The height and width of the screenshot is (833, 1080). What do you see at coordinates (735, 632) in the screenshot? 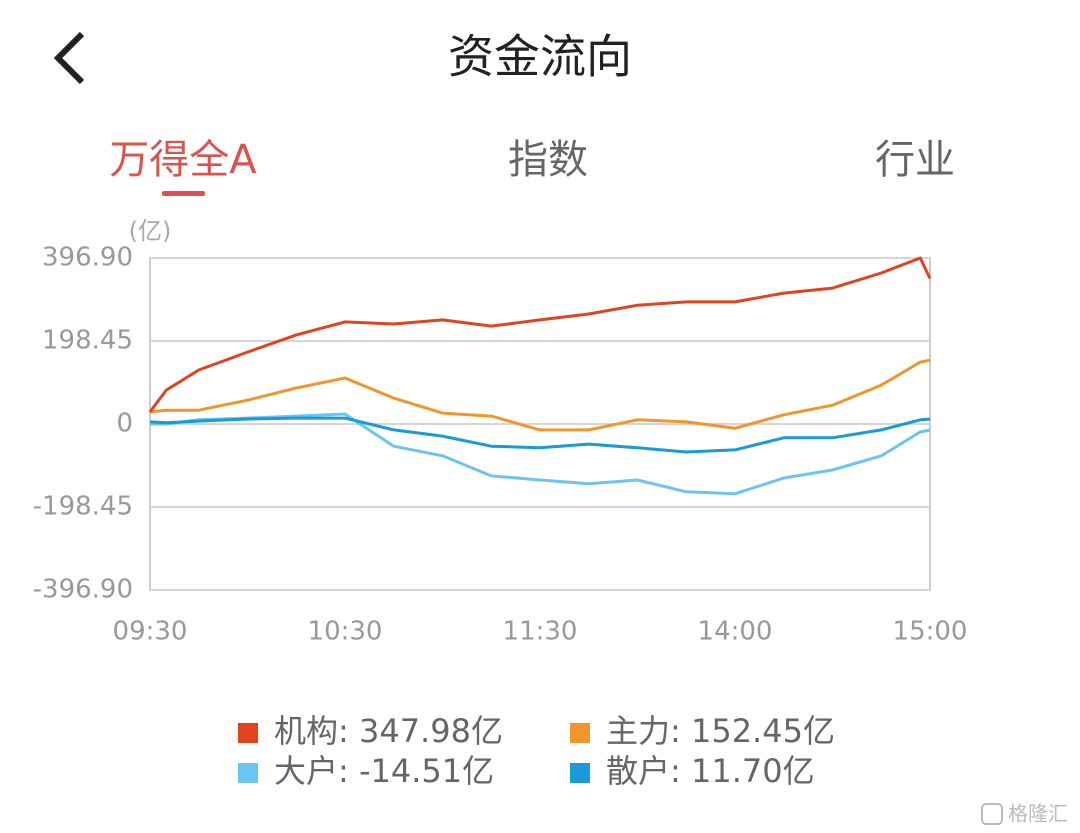
I see `x-tick-label: 14:00` at bounding box center [735, 632].